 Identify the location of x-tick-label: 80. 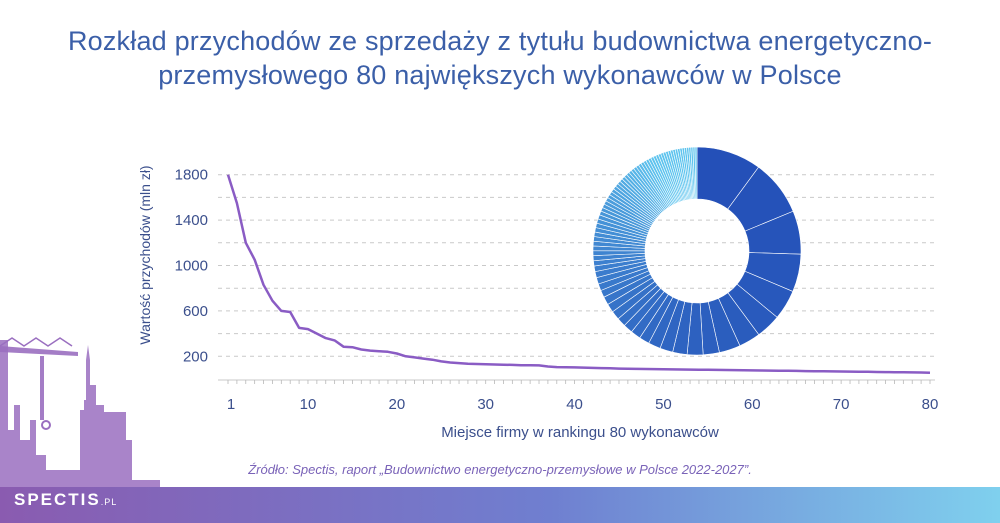
(930, 404).